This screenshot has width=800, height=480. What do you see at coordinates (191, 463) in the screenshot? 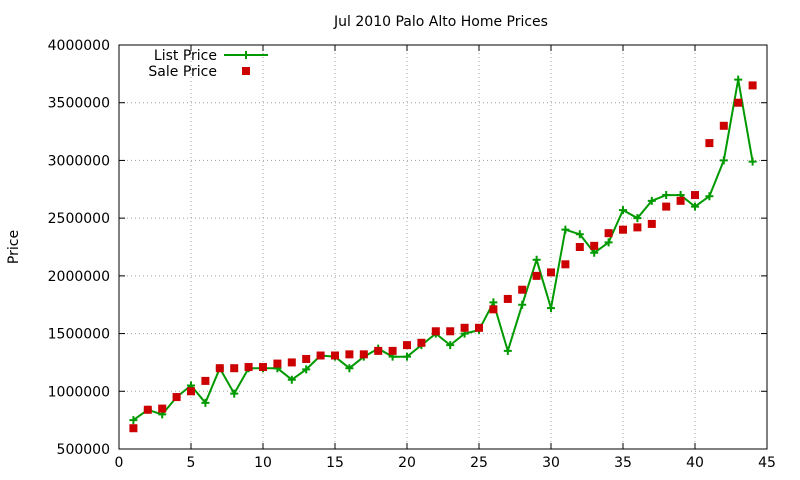
I see `x-tick-label: 5` at bounding box center [191, 463].